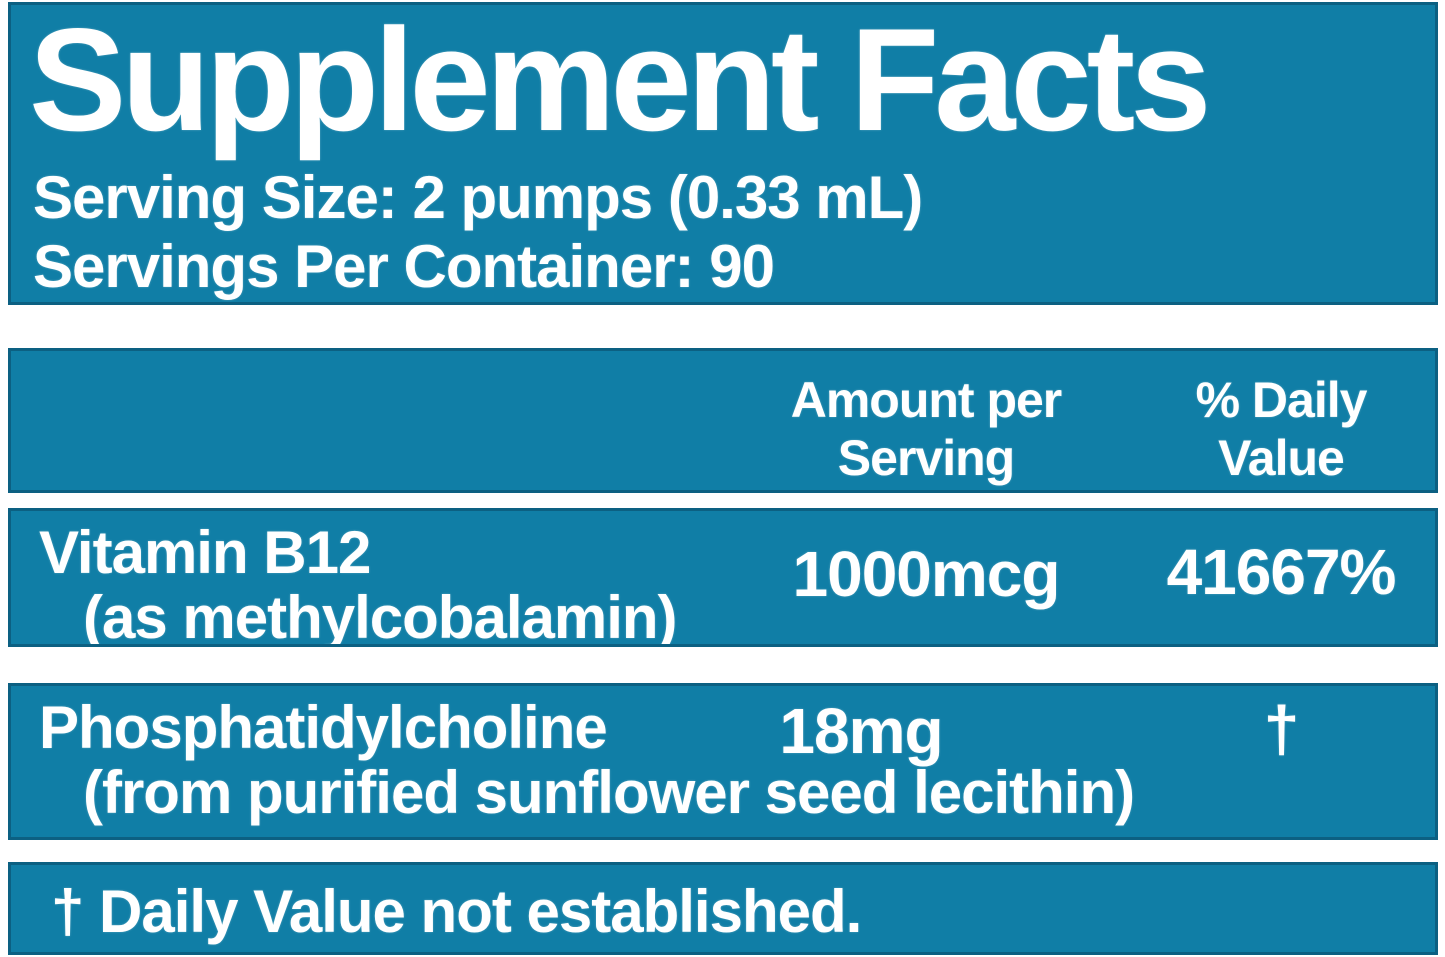 Image resolution: width=1445 pixels, height=957 pixels. I want to click on supplement-facts-title: Supplement Facts, so click(620, 81).